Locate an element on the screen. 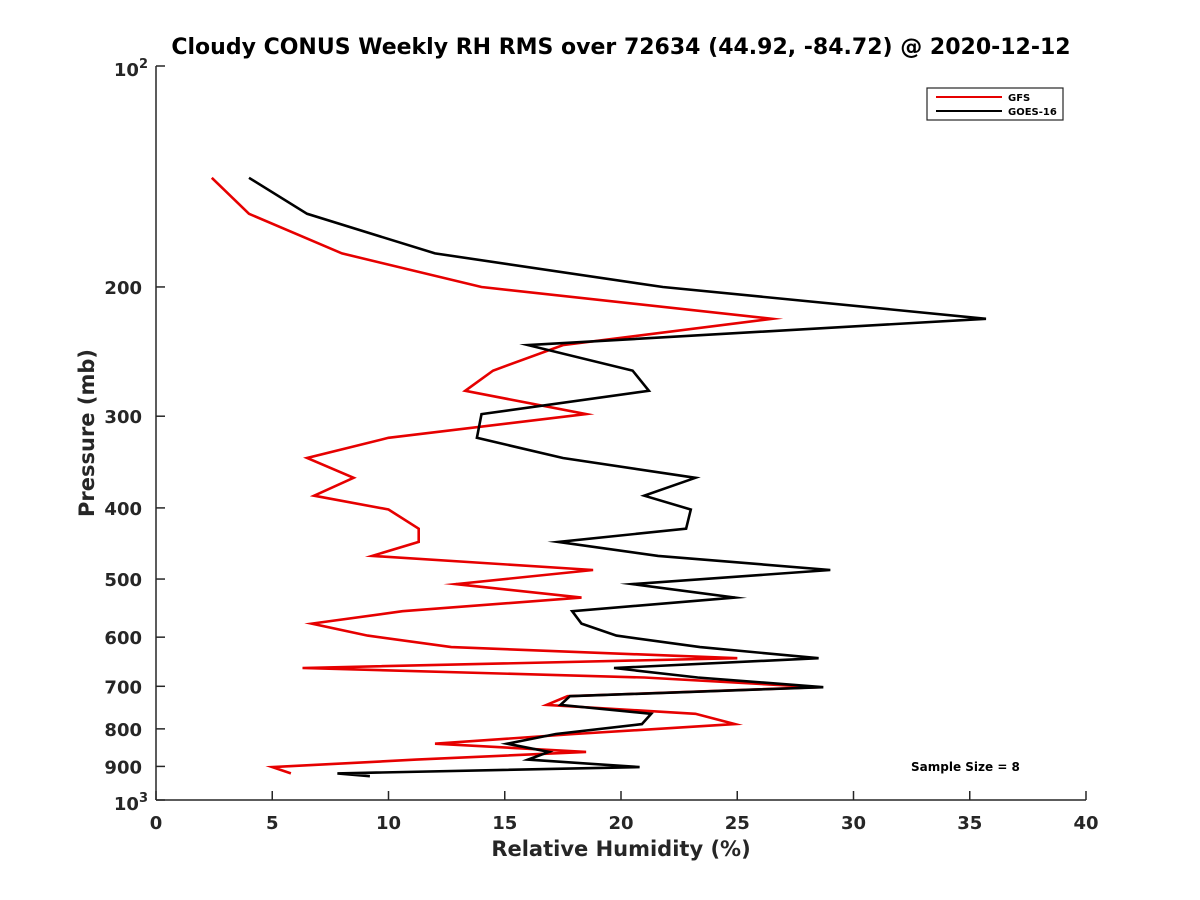  y-tick-bottom-exp: 3 is located at coordinates (143, 798).